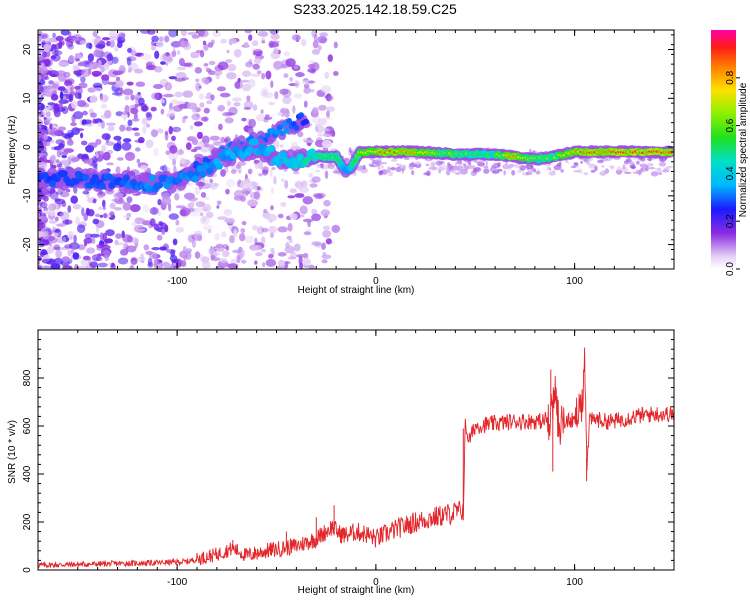 The image size is (750, 600). Describe the element at coordinates (730, 77) in the screenshot. I see `colorbar-tick-label: 0.8` at that location.